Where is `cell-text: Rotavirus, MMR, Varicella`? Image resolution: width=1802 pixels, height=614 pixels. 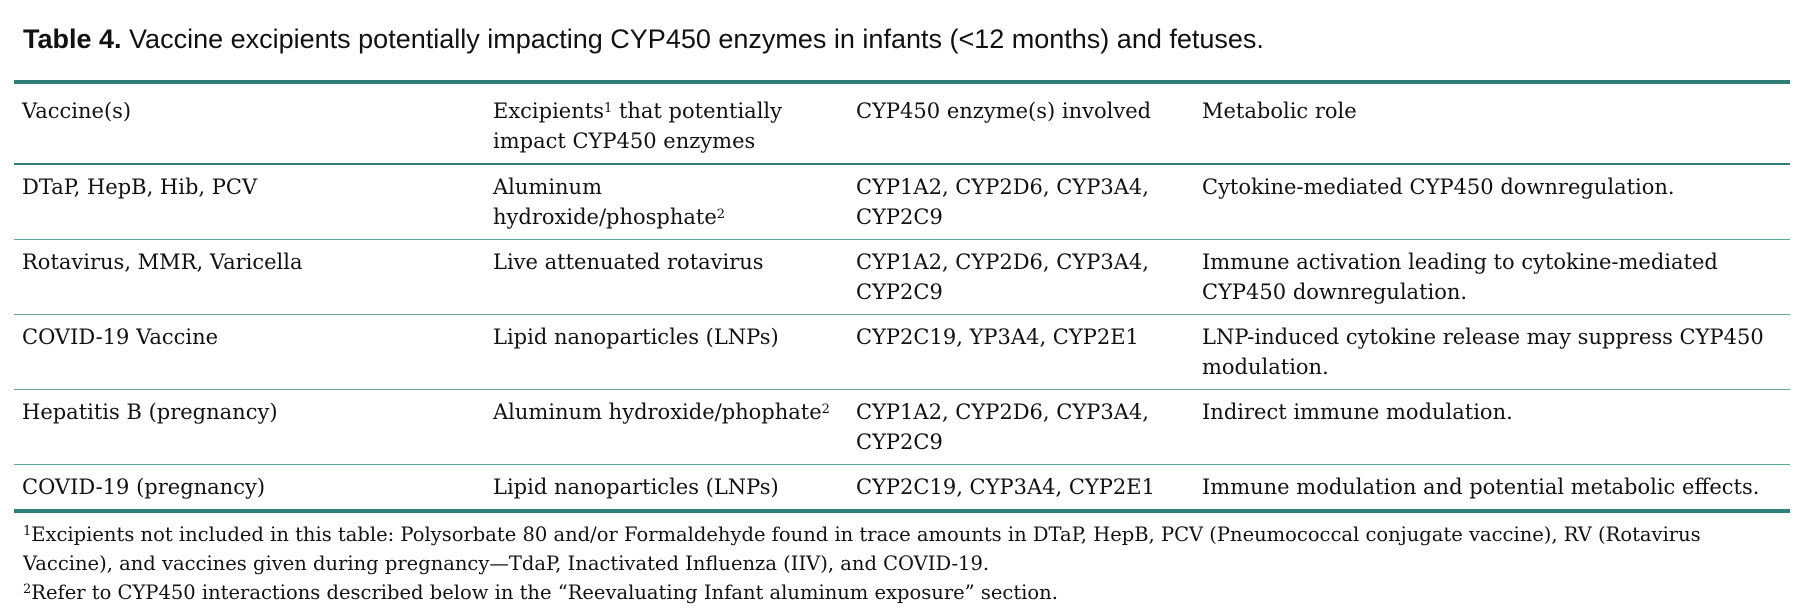
cell-text: Rotavirus, MMR, Varicella is located at coordinates (162, 262).